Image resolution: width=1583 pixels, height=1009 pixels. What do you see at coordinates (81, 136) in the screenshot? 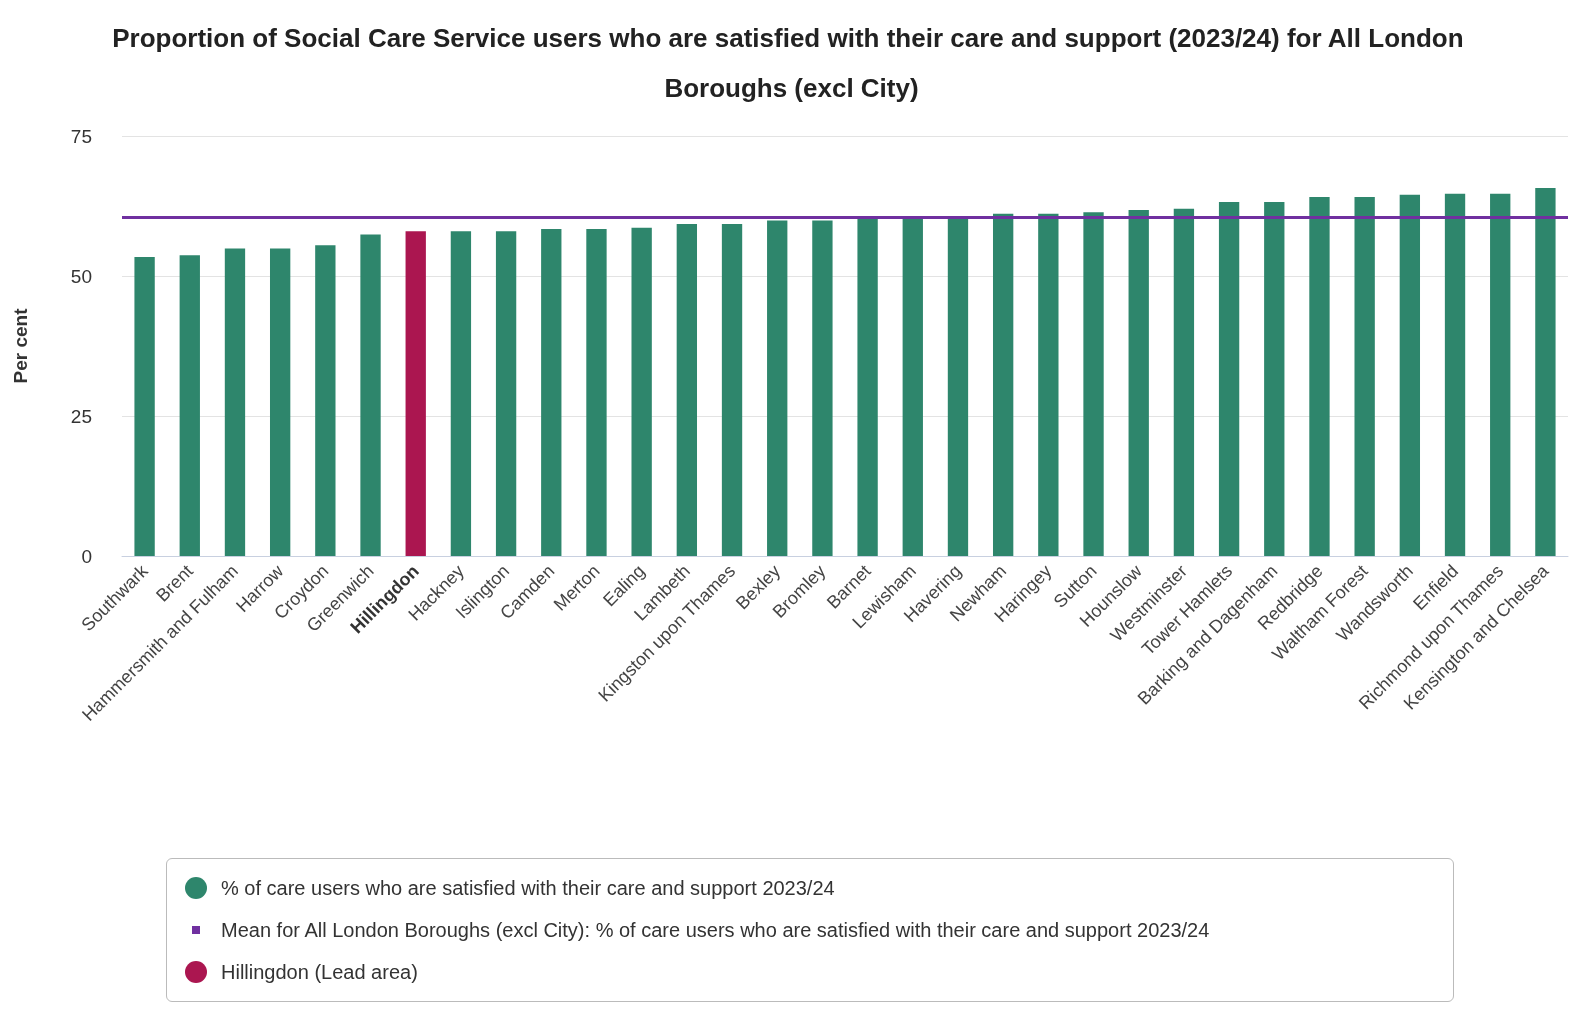
I see `y-tick-label: 75` at bounding box center [81, 136].